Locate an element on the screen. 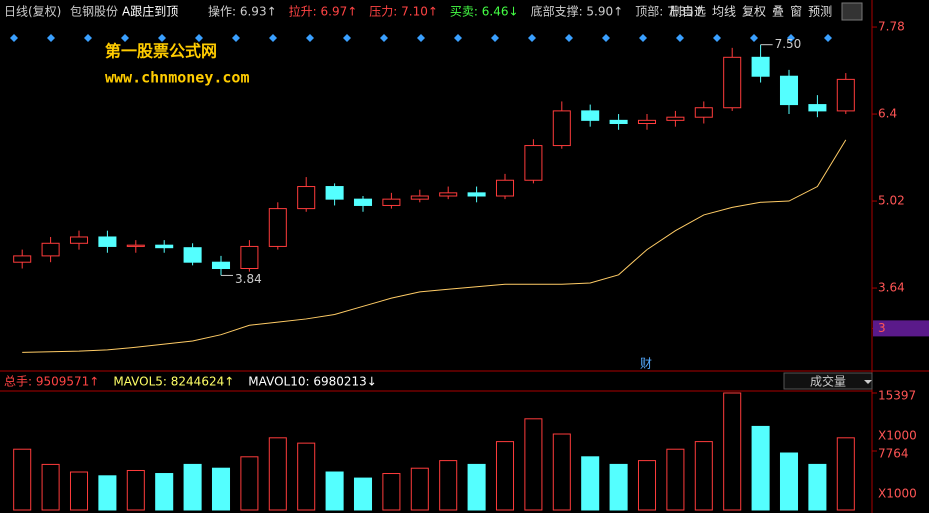  toolbar: 日线(复权) 包钢股份 A跟庄到顶 is located at coordinates (91, 11).